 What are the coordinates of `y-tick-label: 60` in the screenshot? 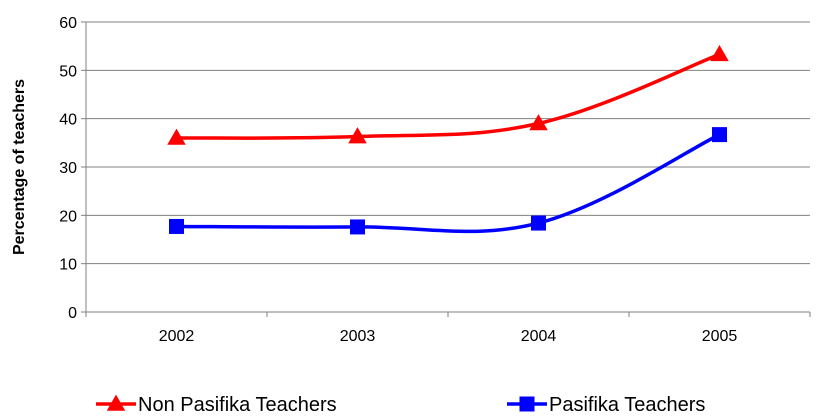 It's located at (68, 23).